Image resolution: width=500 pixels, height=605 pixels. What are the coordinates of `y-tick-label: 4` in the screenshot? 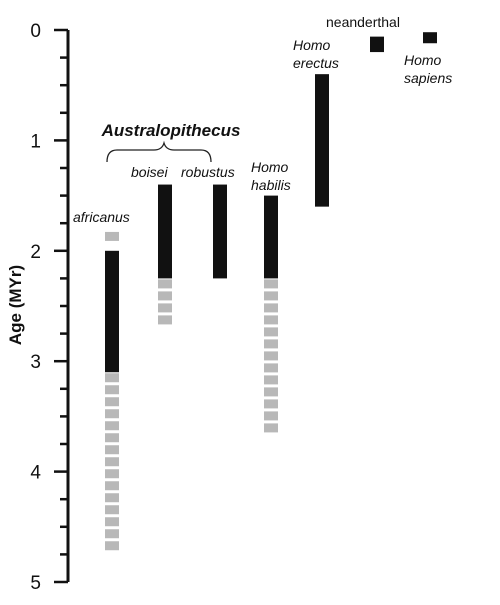 It's located at (35, 473).